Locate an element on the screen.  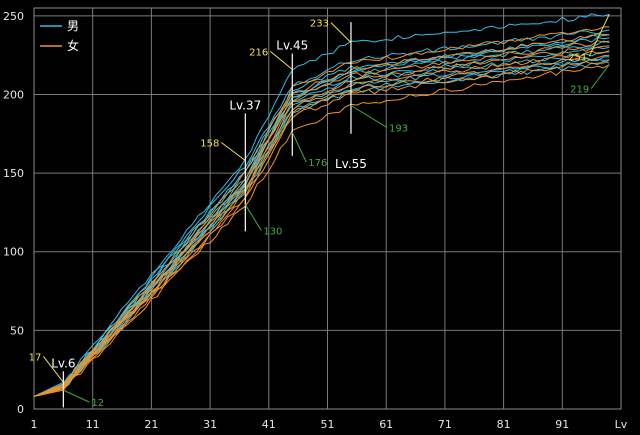
annotation-label: 251 is located at coordinates (577, 57).